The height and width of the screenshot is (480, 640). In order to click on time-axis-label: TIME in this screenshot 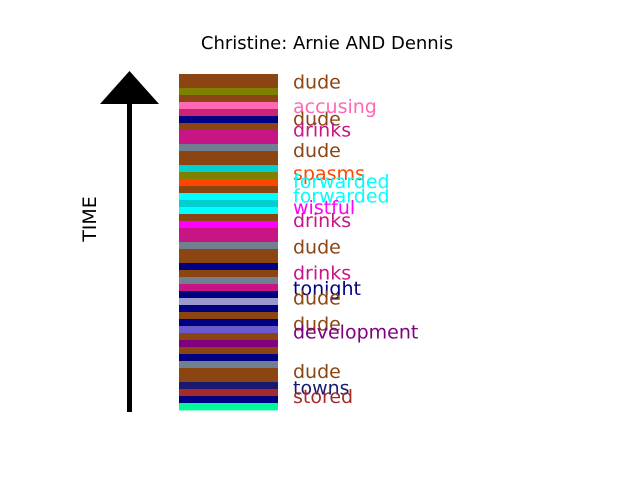, I will do `click(90, 219)`.